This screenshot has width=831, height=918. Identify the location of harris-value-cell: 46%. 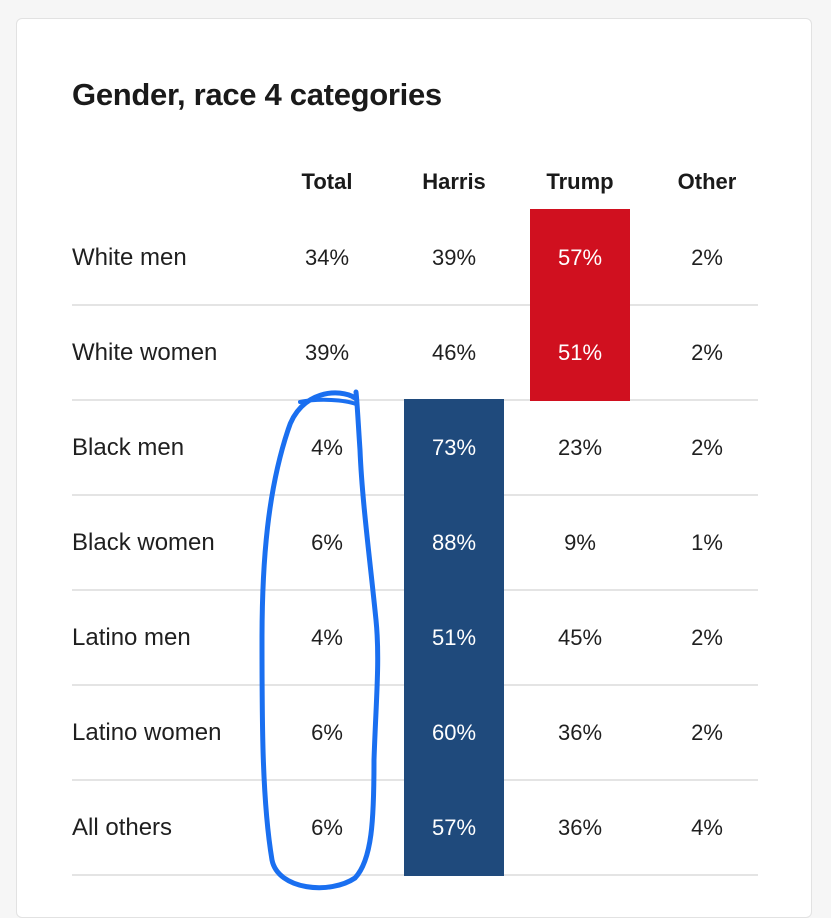
(454, 352).